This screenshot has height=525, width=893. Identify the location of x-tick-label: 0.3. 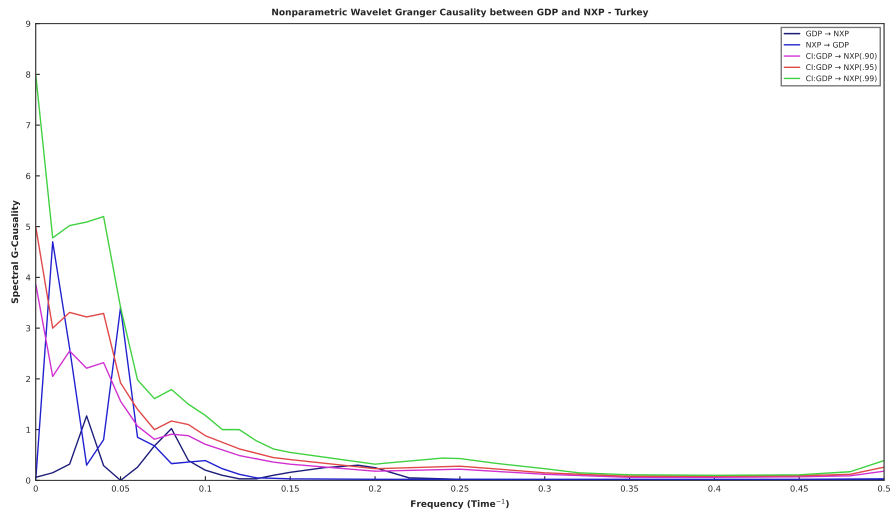
(544, 488).